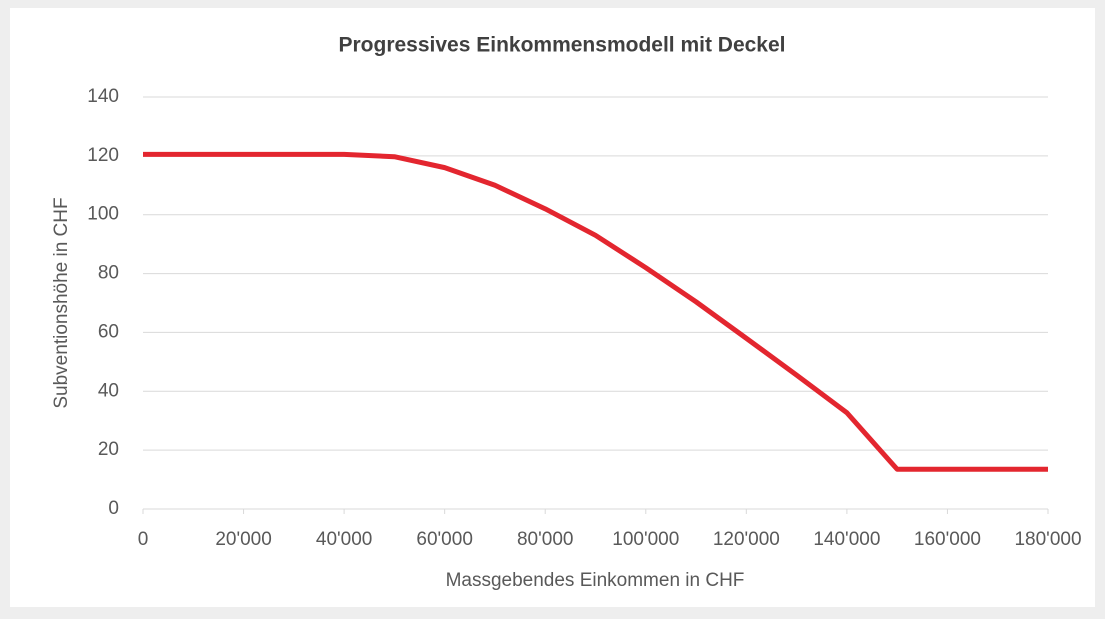  I want to click on y-tick-label: 120, so click(103, 155).